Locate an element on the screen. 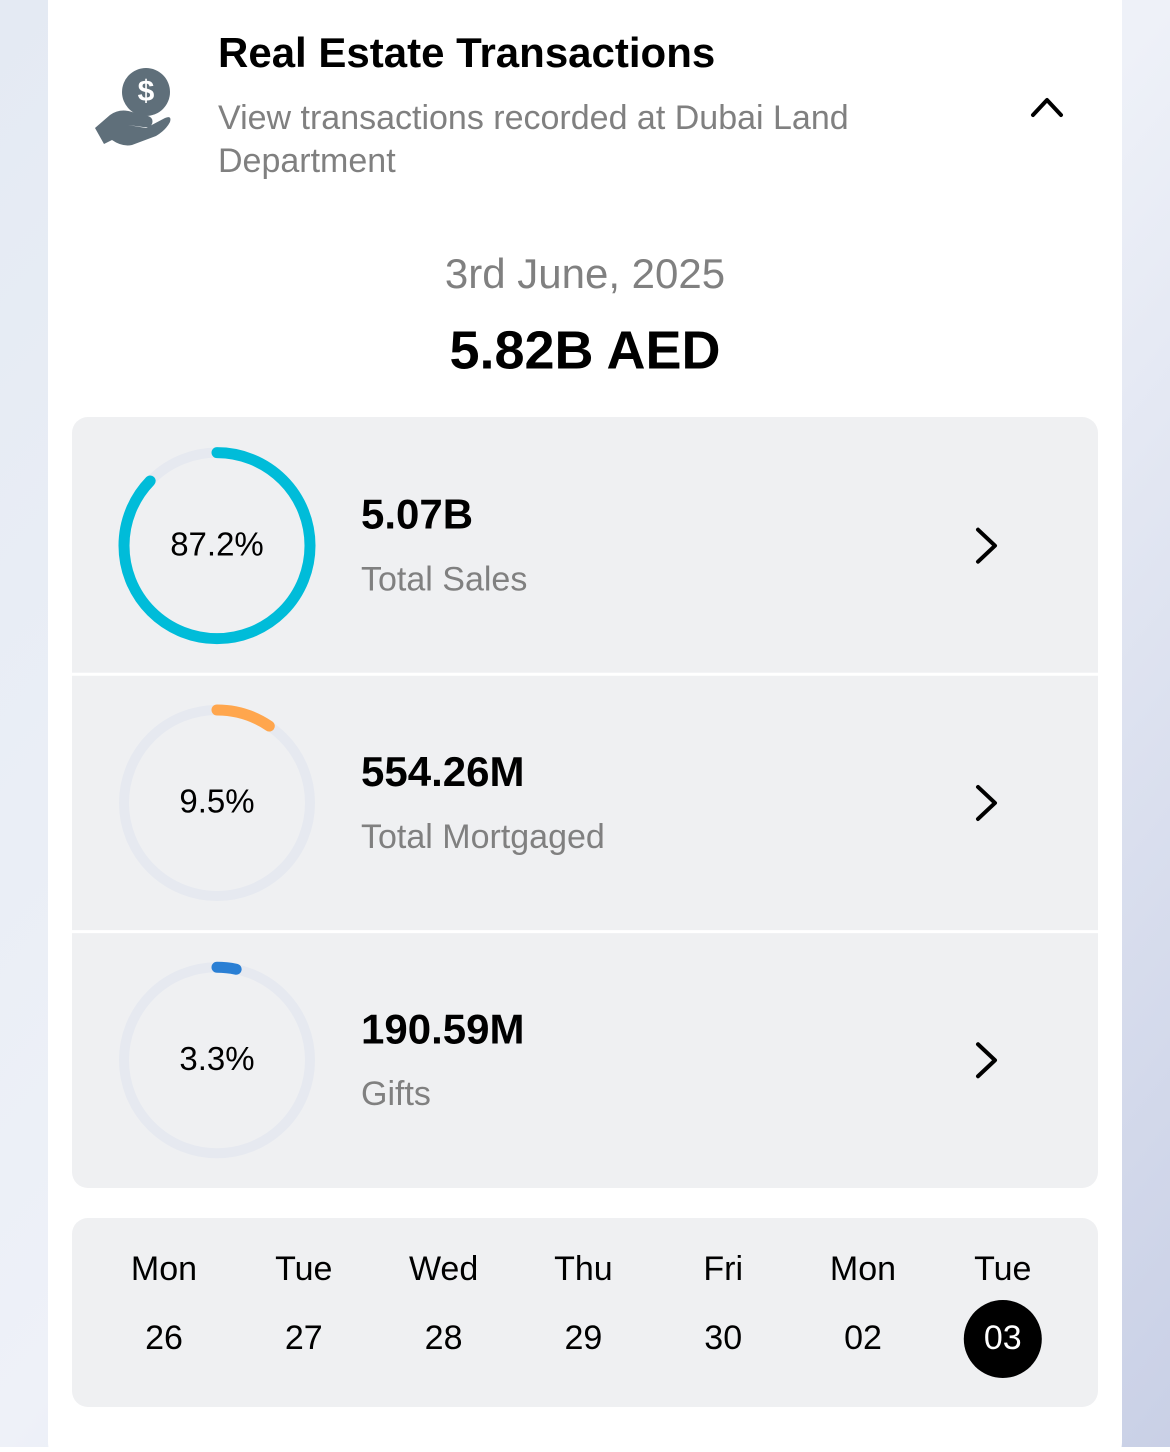 The image size is (1170, 1452). category: Total Sales is located at coordinates (444, 580).